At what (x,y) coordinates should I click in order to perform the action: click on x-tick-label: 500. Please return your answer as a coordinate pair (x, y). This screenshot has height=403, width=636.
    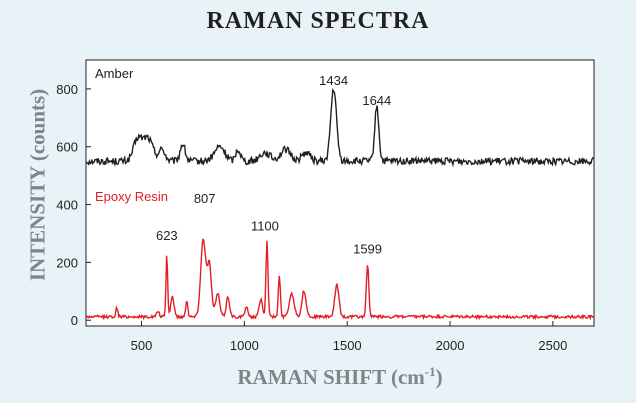
    Looking at the image, I should click on (142, 345).